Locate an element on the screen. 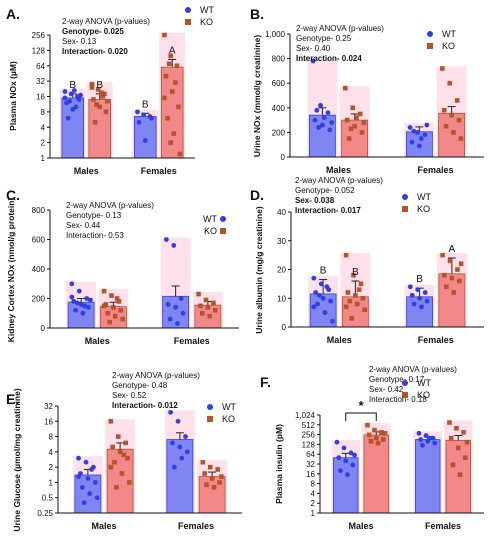 Image resolution: width=489 pixels, height=550 pixels. significance-letter: A is located at coordinates (172, 50).